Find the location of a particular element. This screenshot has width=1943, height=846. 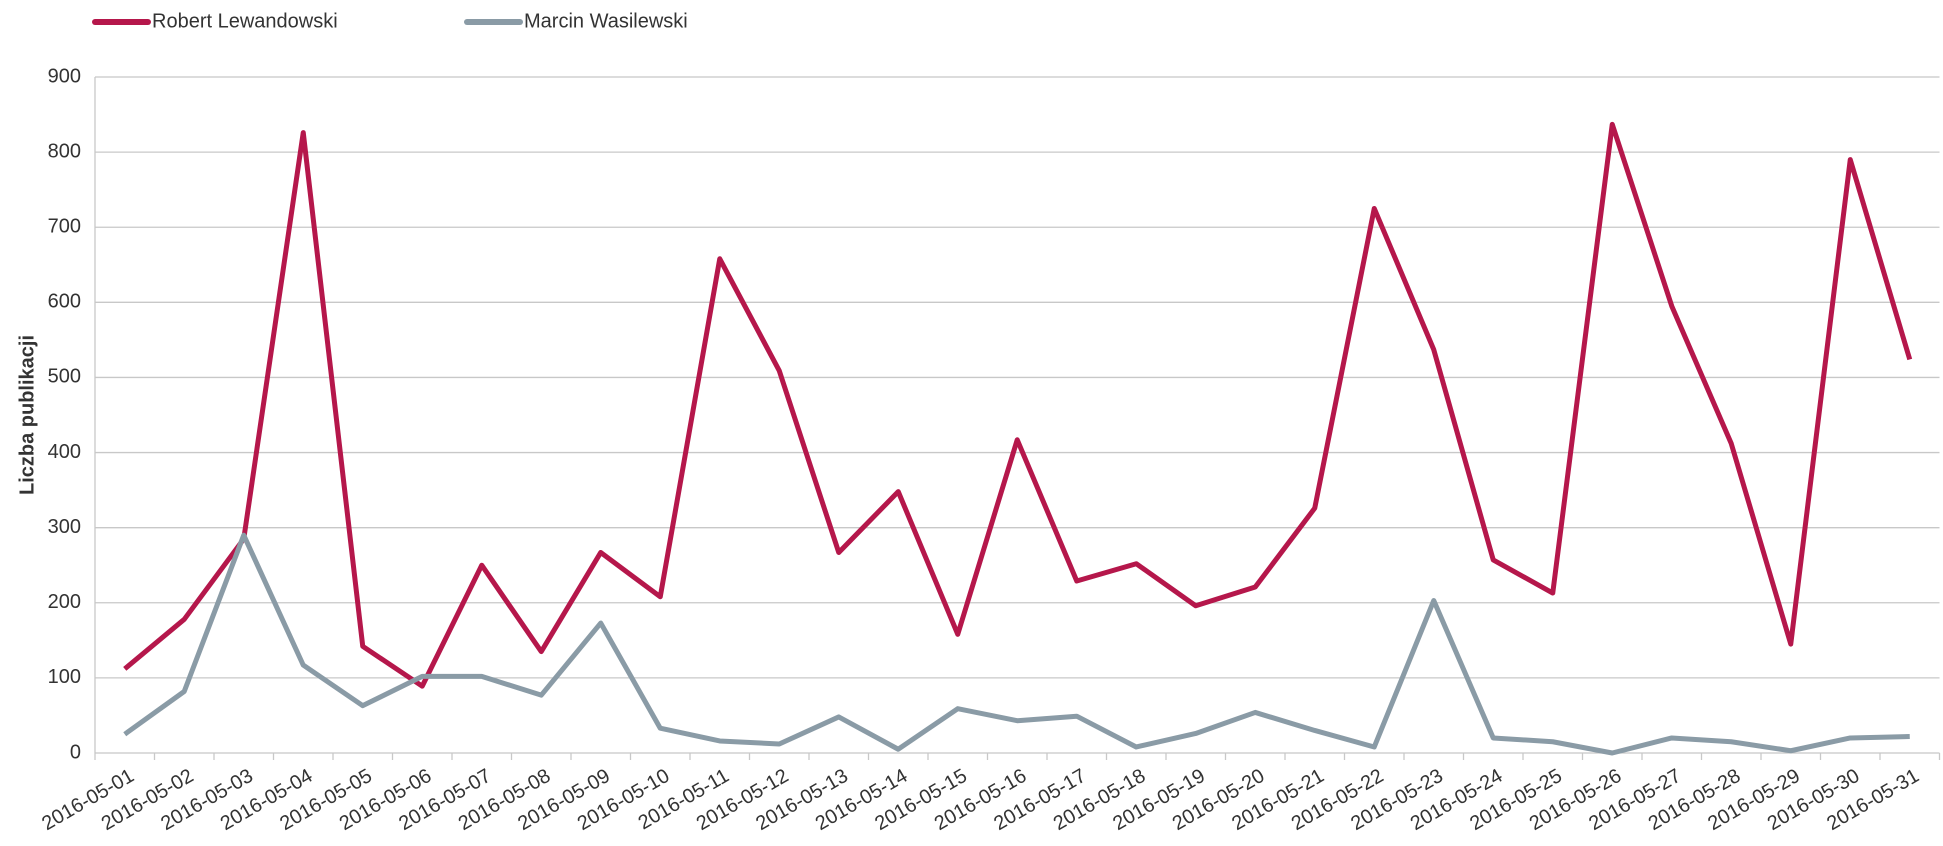

legend-label: Marcin Wasilewski is located at coordinates (606, 21).